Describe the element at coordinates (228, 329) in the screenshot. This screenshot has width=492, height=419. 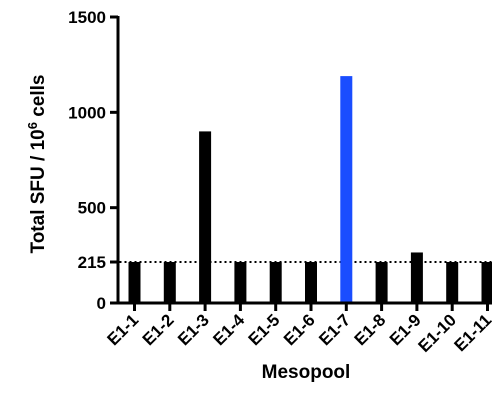
I see `x-tick-label: E1-4` at that location.